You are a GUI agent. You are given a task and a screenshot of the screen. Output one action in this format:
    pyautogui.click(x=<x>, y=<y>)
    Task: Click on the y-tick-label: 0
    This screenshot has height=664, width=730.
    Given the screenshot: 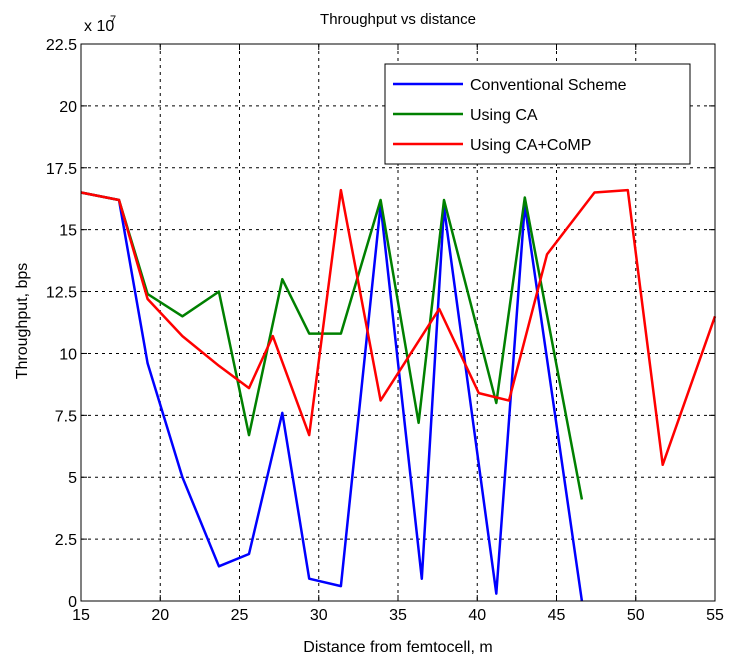 What is the action you would take?
    pyautogui.click(x=72, y=602)
    